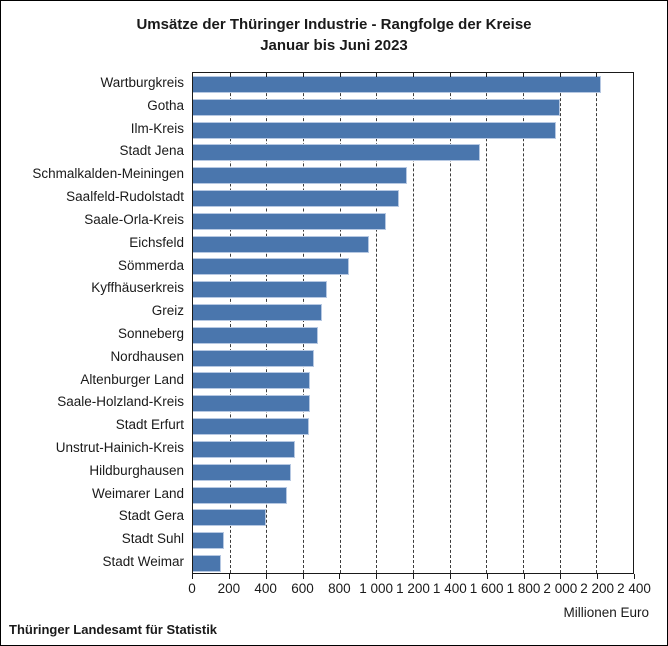  Describe the element at coordinates (137, 288) in the screenshot. I see `category-label: Kyffhäuserkreis` at that location.